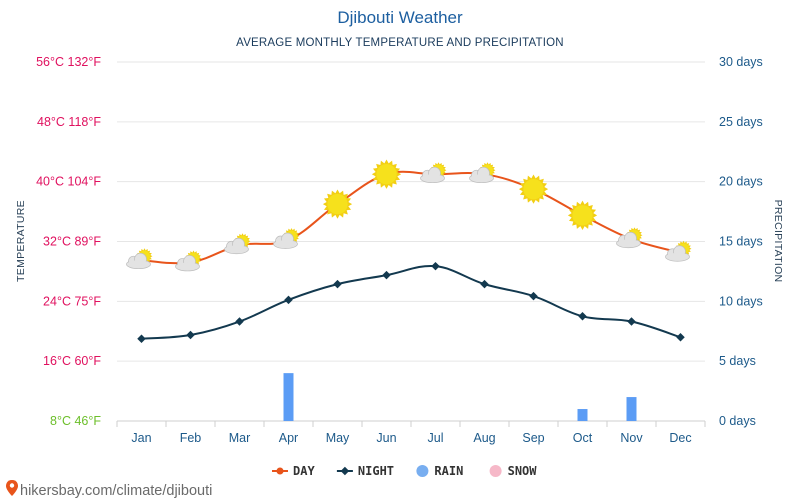 The image size is (800, 500). I want to click on legend-item-snow: SNOW, so click(513, 471).